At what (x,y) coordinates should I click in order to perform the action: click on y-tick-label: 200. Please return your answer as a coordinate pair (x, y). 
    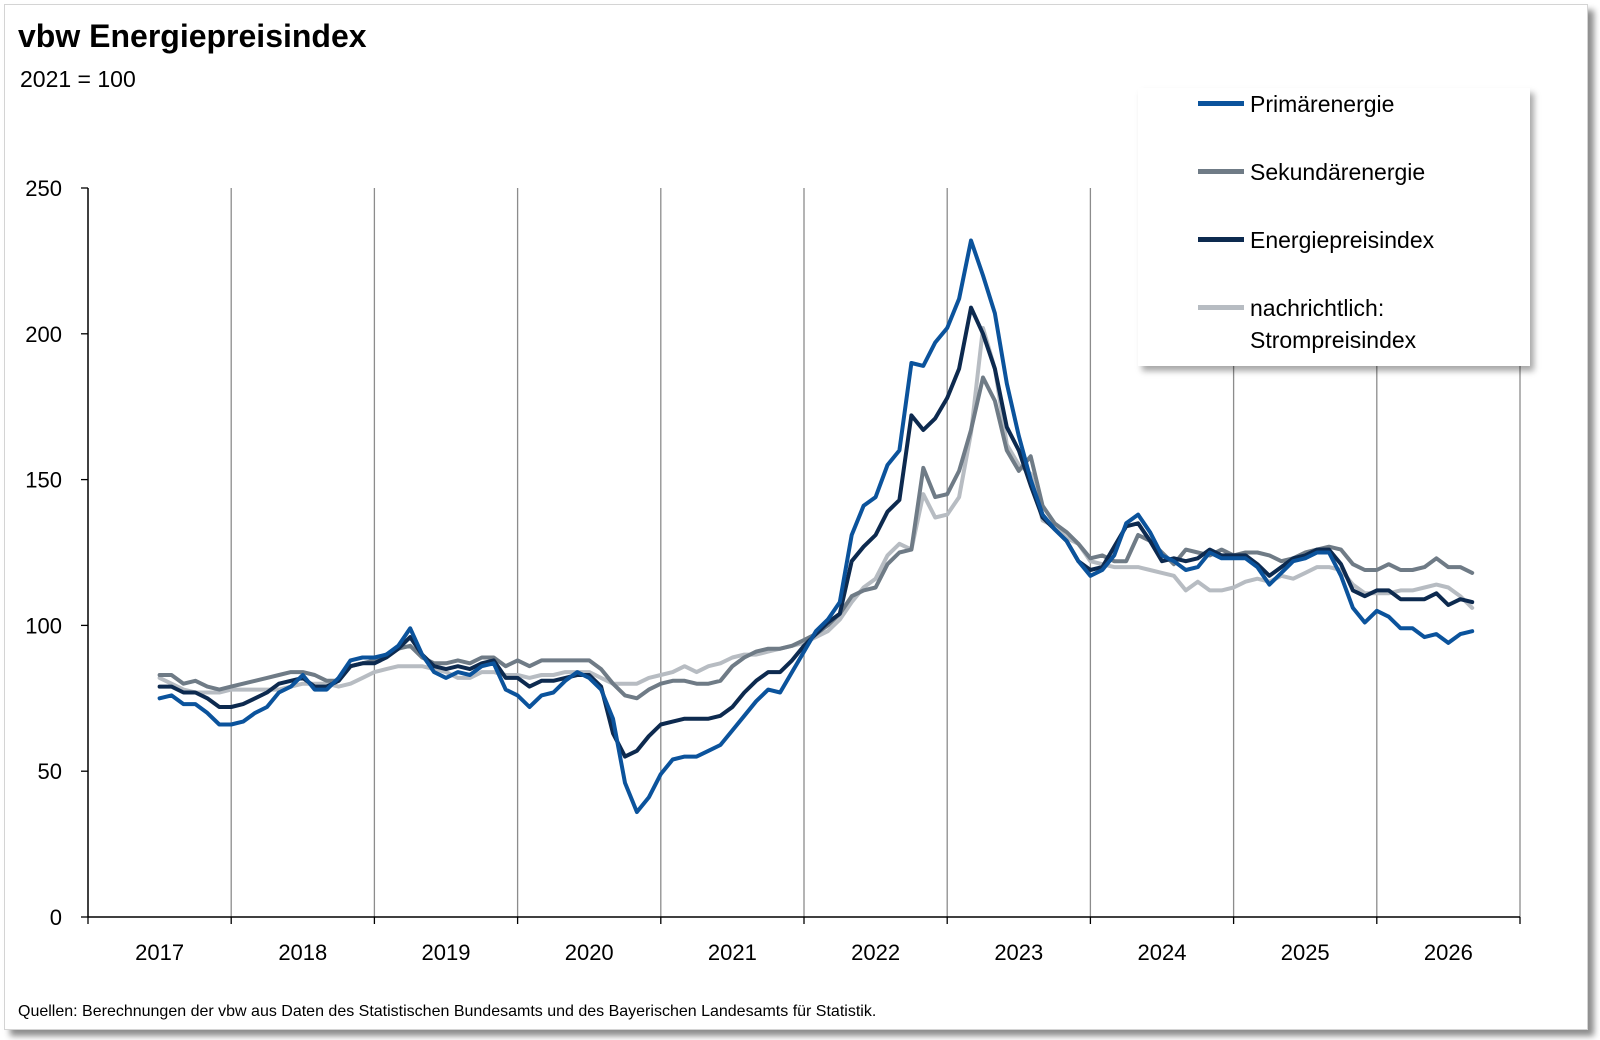
    Looking at the image, I should click on (43, 334).